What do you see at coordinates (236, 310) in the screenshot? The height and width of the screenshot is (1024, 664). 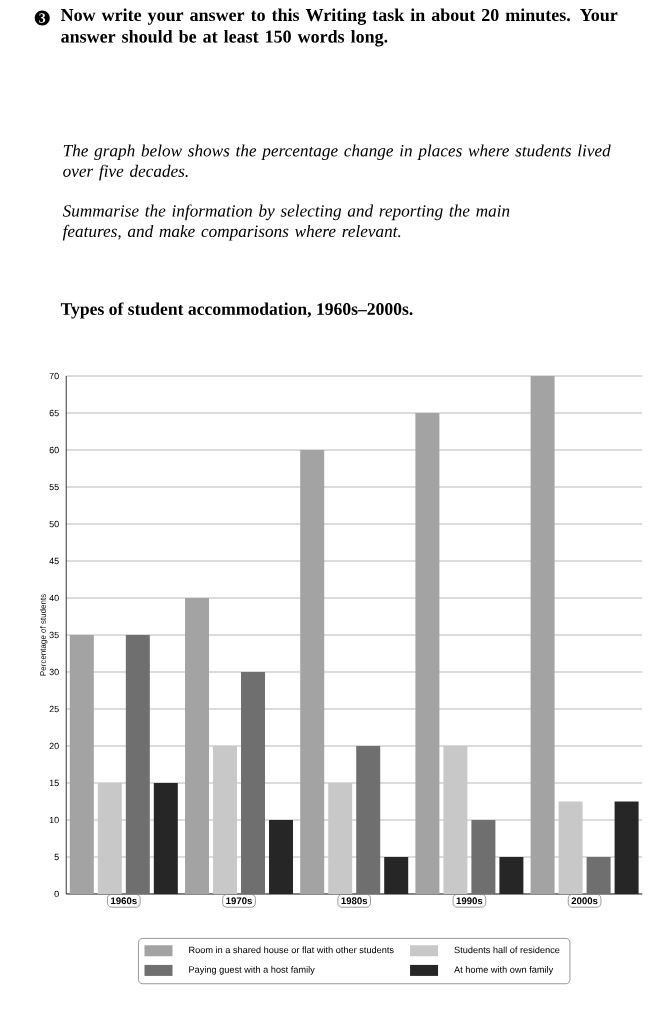 I see `chart-title: Types of student accommodation, 1960s–2000s.` at bounding box center [236, 310].